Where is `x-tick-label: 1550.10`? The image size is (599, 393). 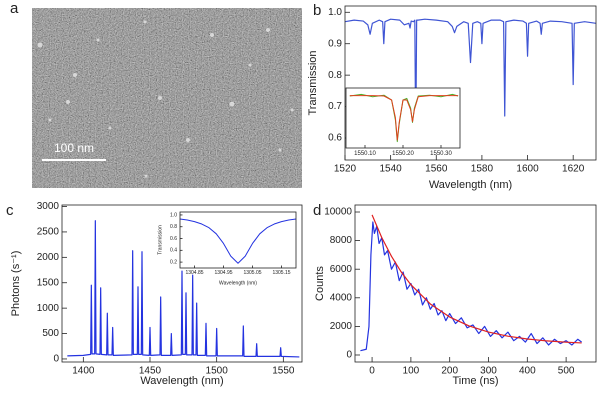 x-tick-label: 1550.10 is located at coordinates (365, 154).